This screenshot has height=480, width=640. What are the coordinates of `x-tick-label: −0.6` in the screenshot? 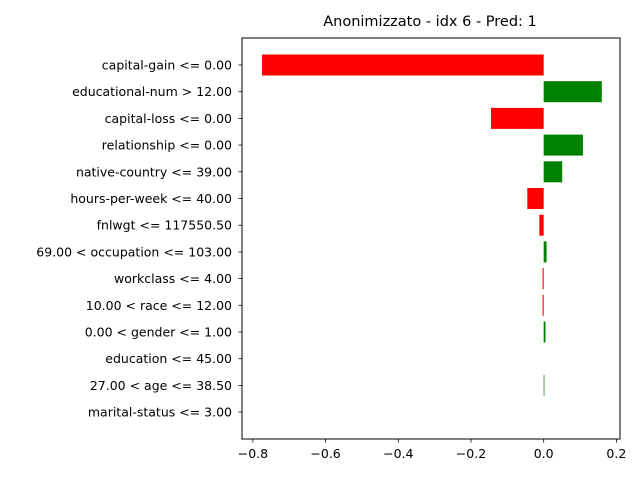 It's located at (325, 453).